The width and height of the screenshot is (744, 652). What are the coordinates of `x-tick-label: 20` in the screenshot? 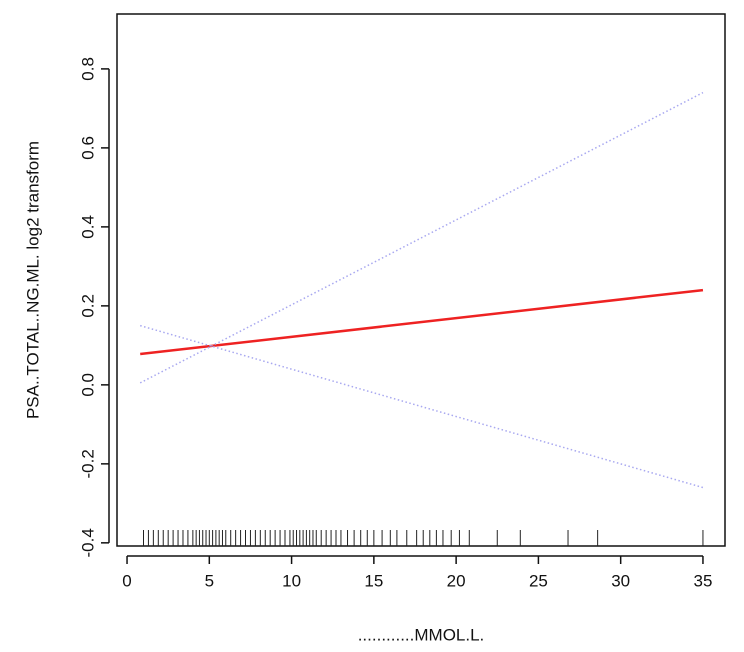 It's located at (456, 580).